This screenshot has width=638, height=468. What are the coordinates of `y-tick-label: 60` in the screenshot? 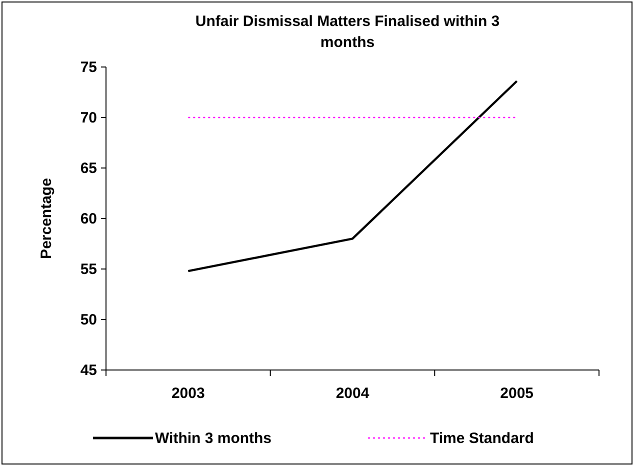 It's located at (88, 219).